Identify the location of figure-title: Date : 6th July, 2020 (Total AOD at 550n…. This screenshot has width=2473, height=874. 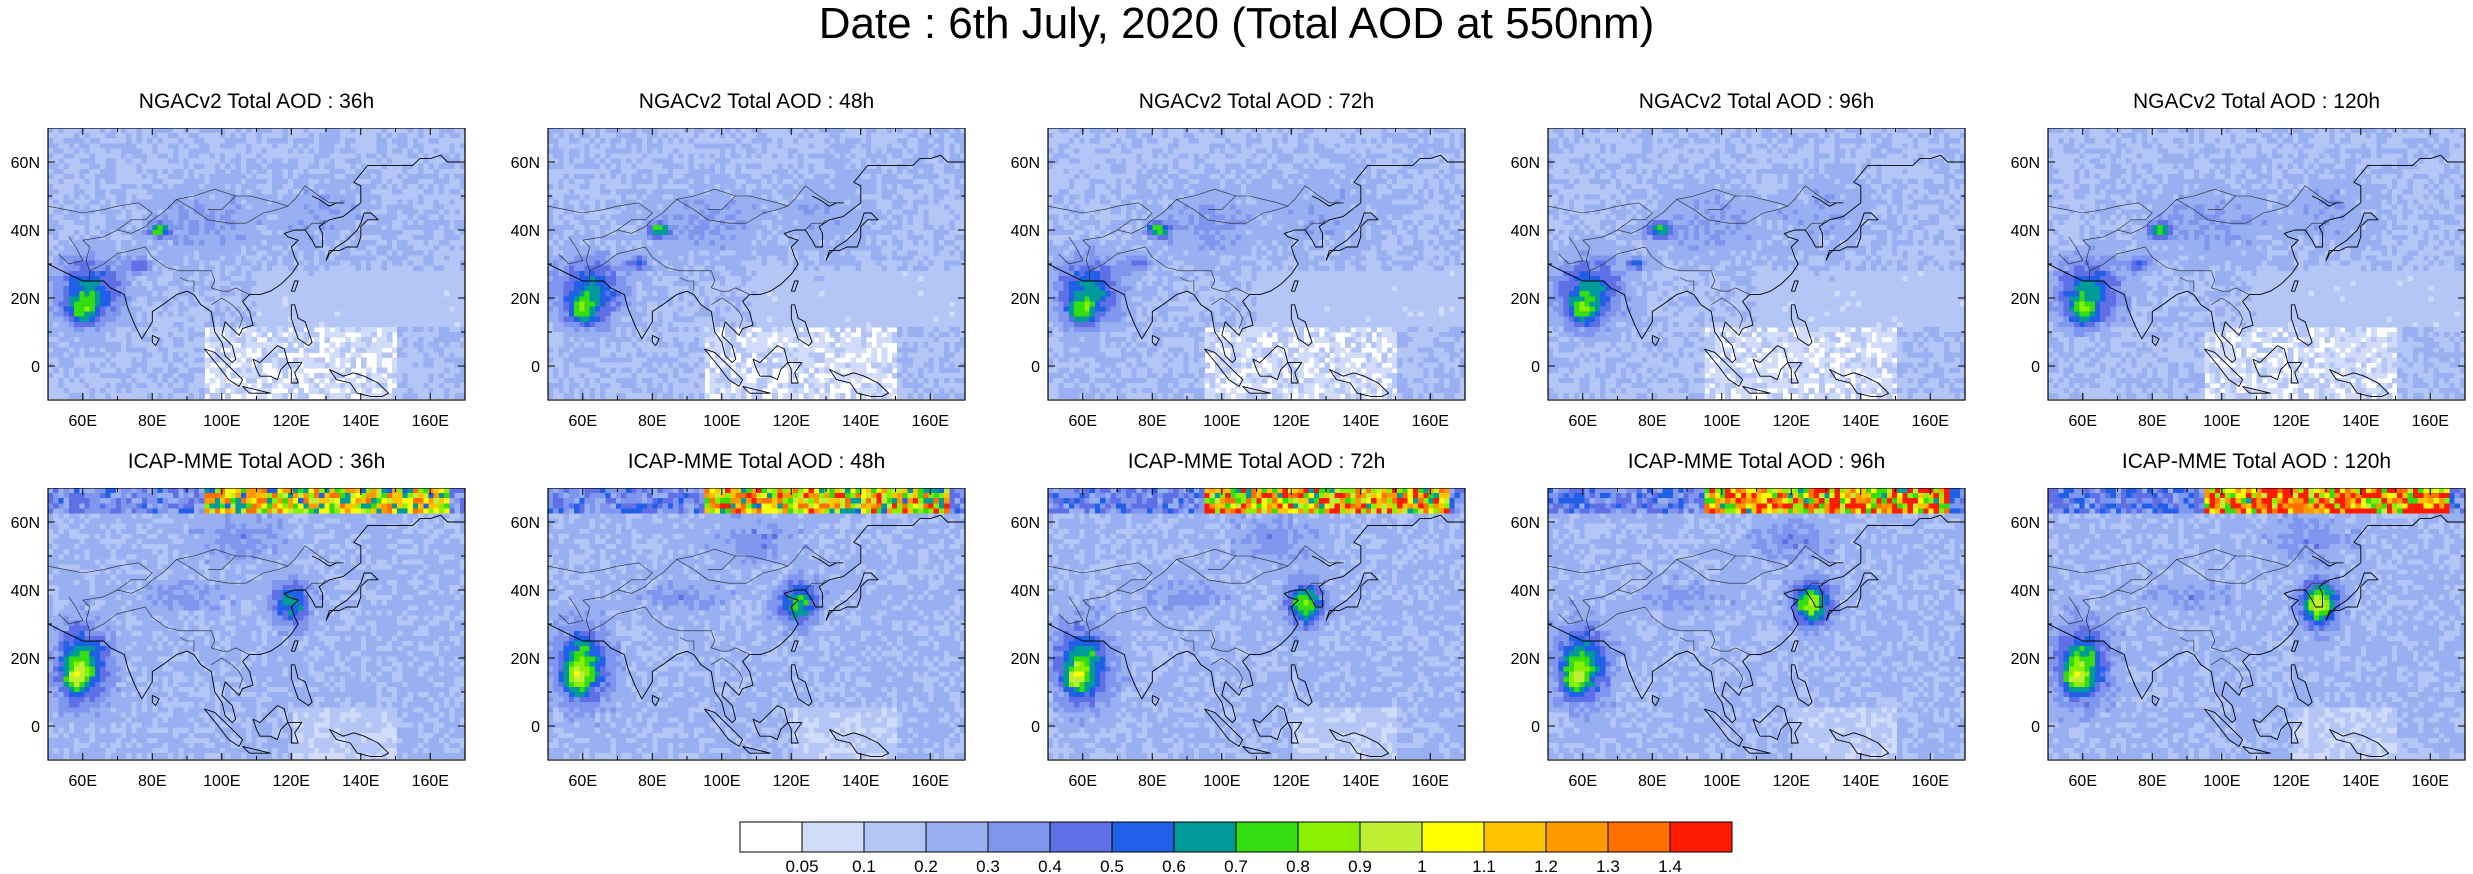
(1236, 24).